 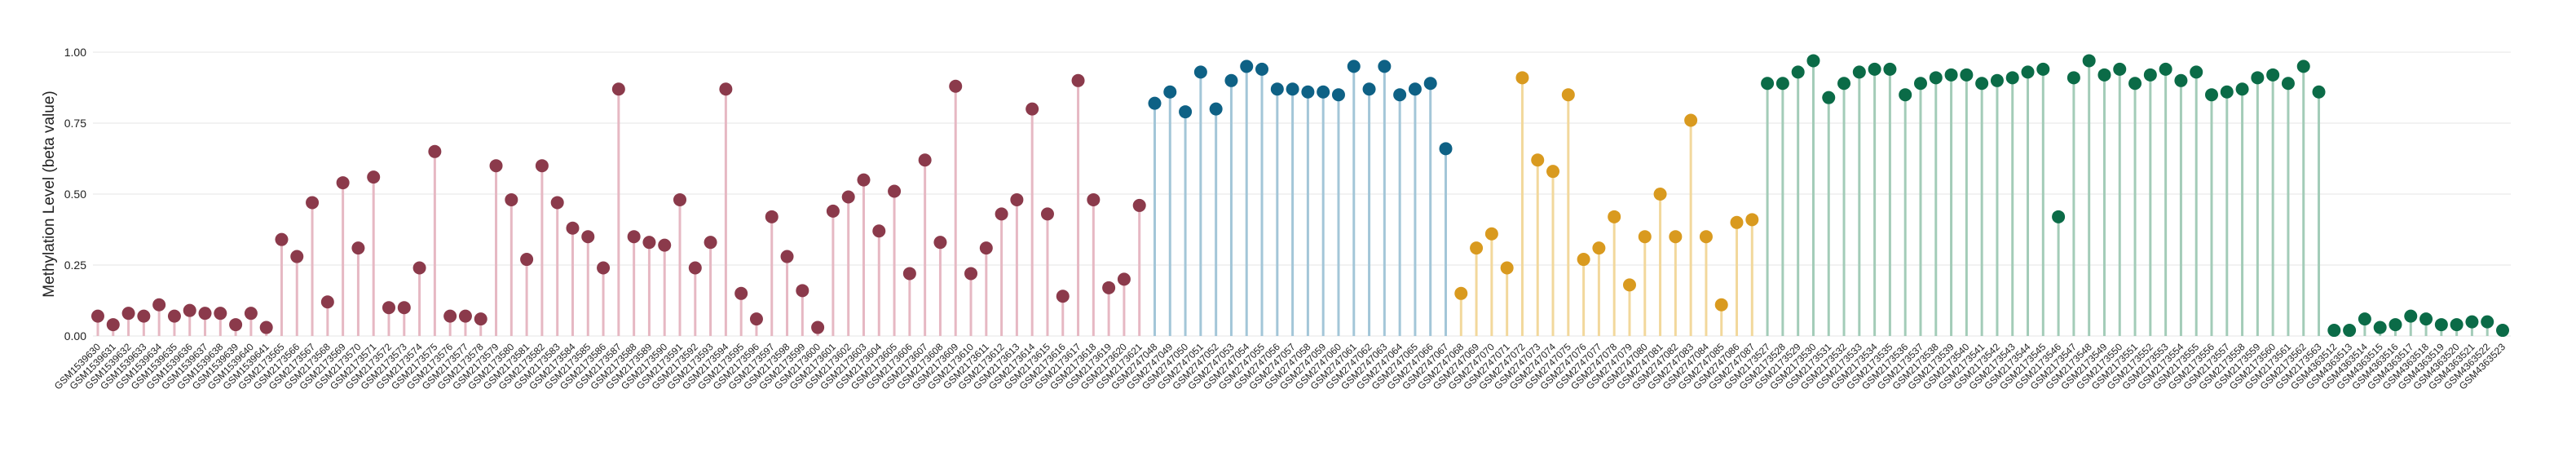 I want to click on y-tick-label: 0.50, so click(x=75, y=194).